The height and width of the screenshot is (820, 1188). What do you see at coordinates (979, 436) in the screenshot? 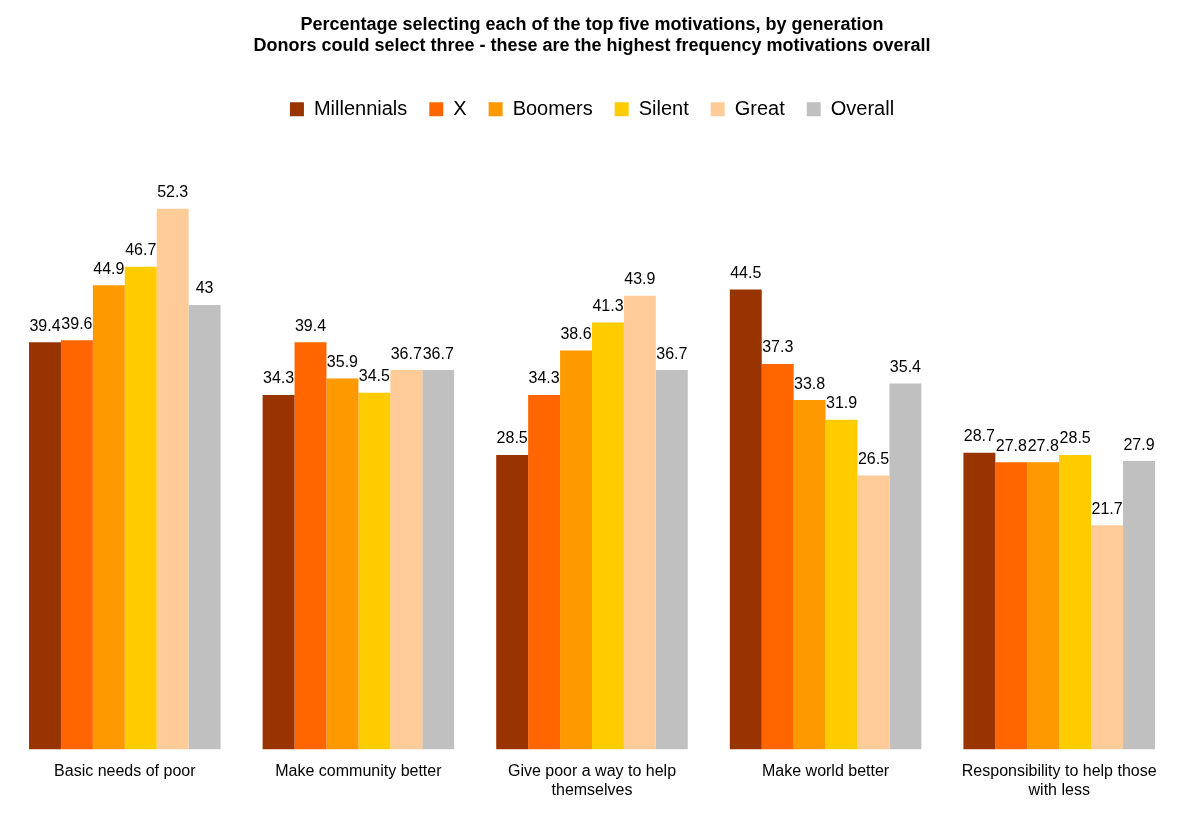
I see `data-label: 28.7` at bounding box center [979, 436].